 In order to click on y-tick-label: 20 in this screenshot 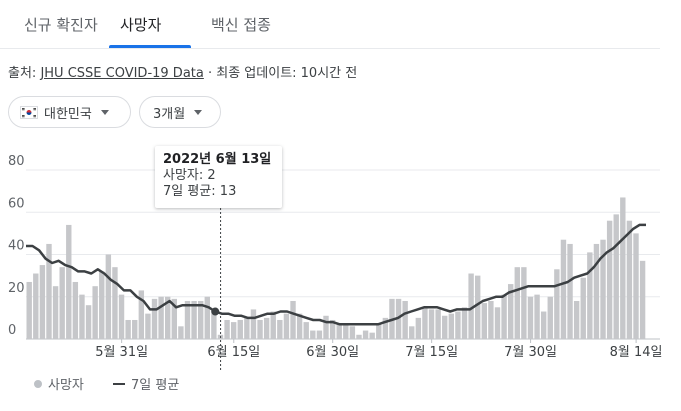, I will do `click(16, 288)`.